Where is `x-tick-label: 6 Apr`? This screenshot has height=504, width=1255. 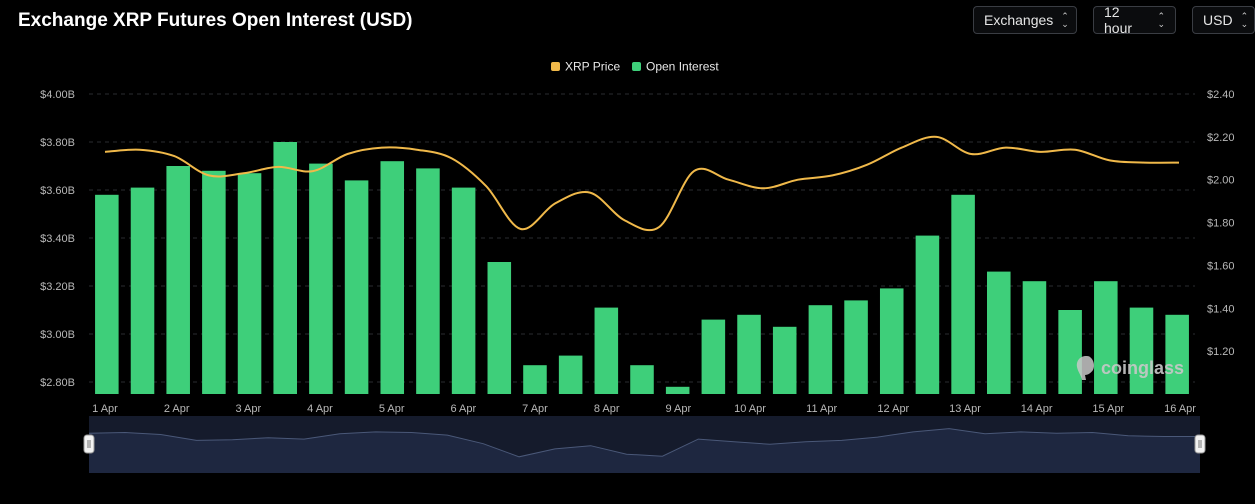 x-tick-label: 6 Apr is located at coordinates (463, 409).